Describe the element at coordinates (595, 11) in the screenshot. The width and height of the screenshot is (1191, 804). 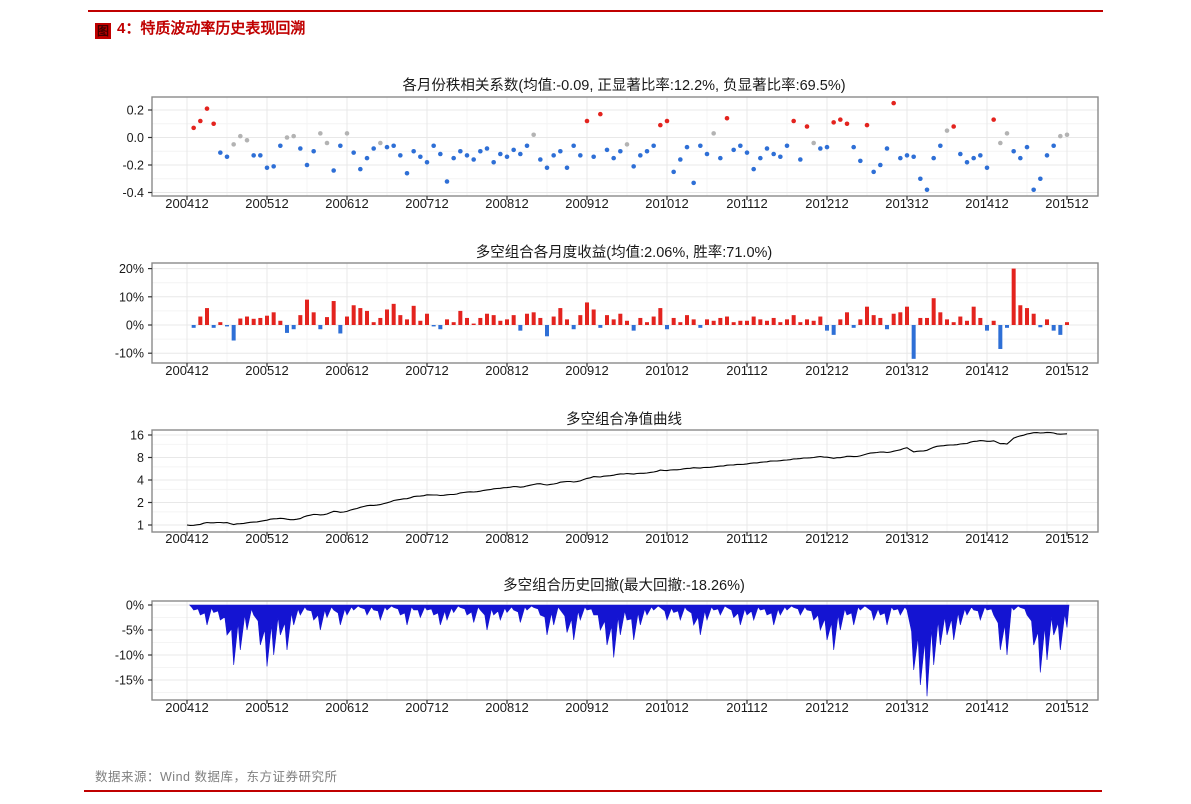
I see `caption-top-rule` at that location.